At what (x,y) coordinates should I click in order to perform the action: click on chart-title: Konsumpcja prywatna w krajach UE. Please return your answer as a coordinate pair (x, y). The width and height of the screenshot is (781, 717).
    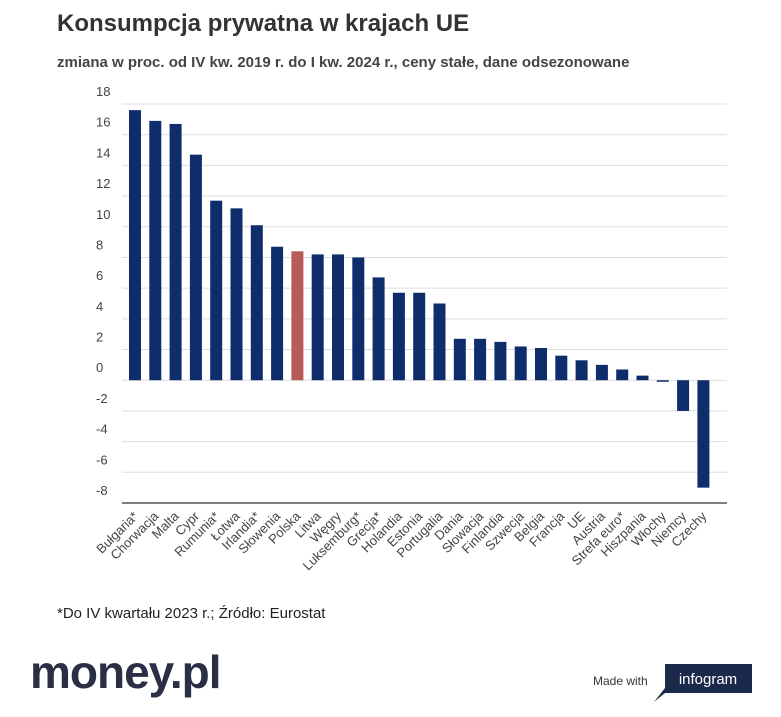
    Looking at the image, I should click on (263, 23).